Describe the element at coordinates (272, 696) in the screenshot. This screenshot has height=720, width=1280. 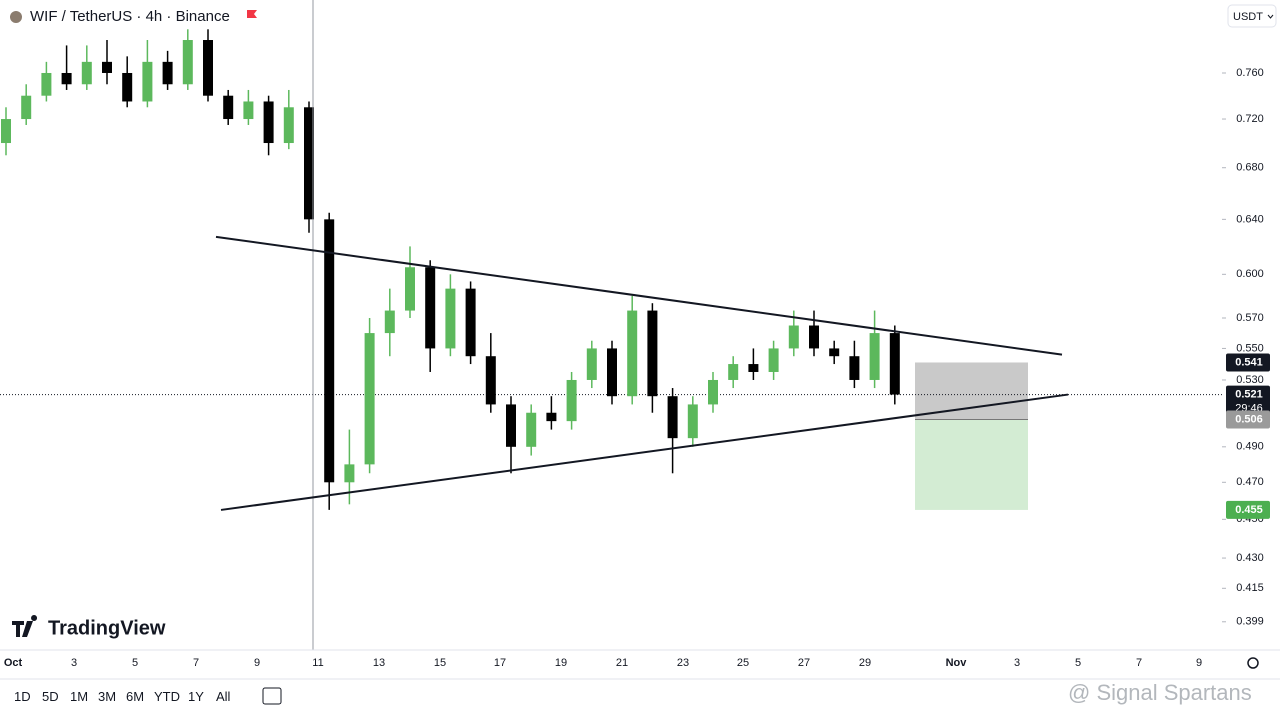
I see `date-range-icon` at that location.